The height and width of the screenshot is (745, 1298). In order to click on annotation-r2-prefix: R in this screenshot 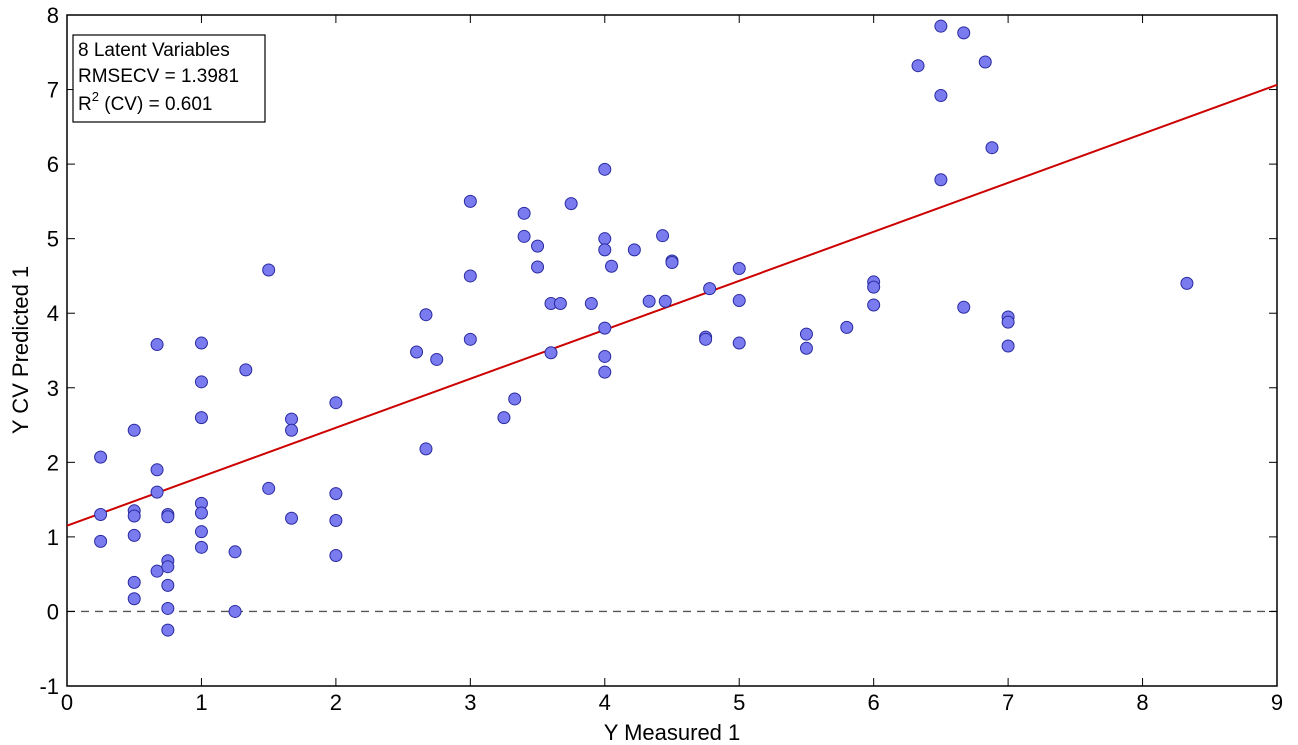, I will do `click(85, 104)`.